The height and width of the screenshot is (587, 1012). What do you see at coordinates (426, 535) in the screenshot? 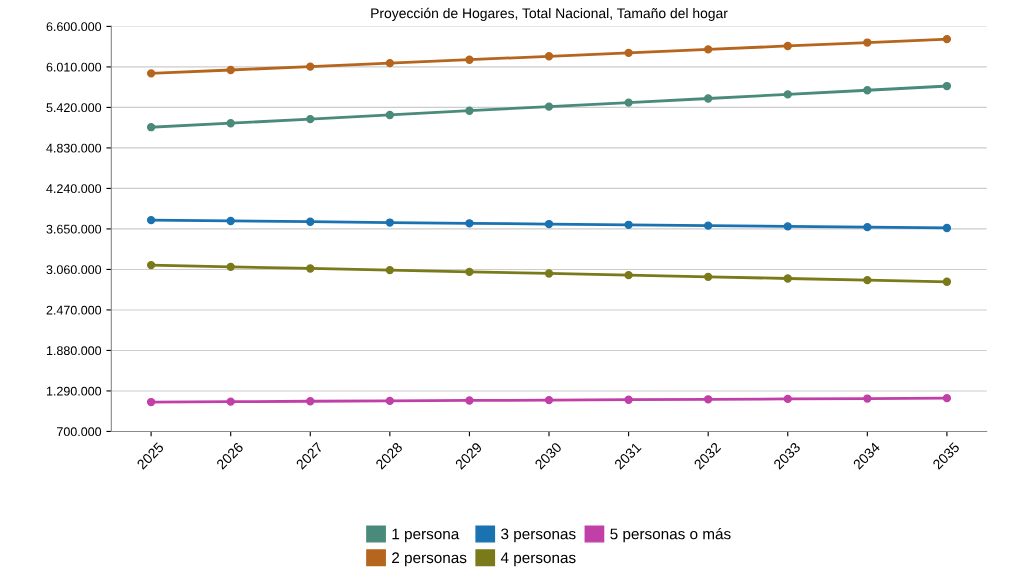
I see `legend-label: 1 persona` at bounding box center [426, 535].